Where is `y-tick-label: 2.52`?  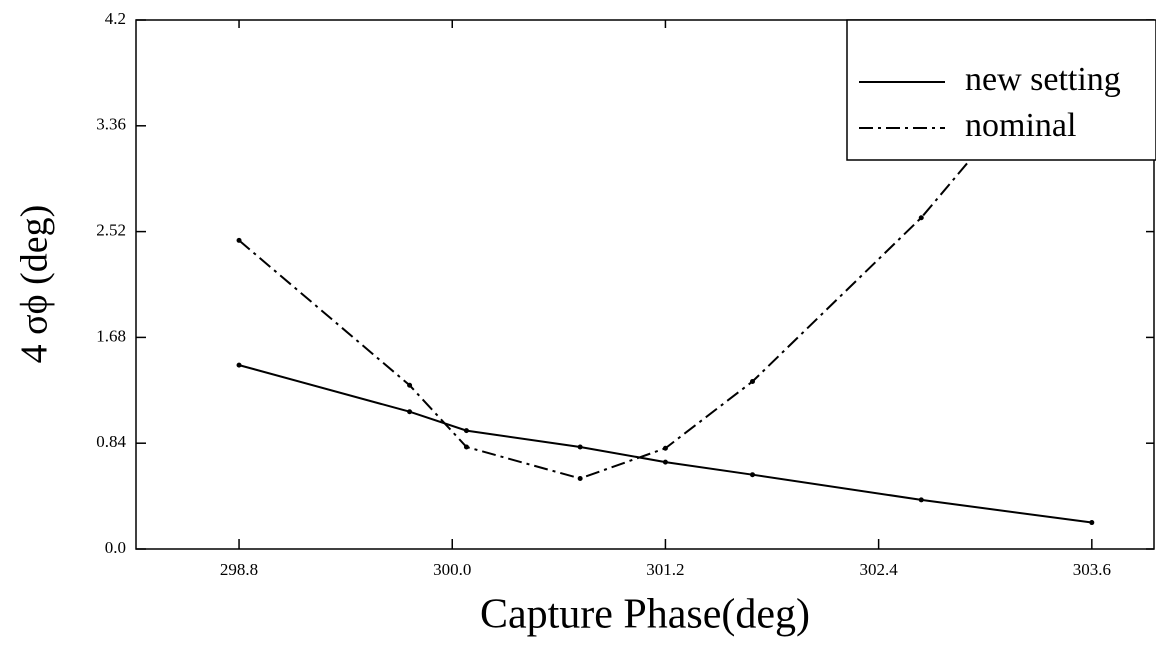 y-tick-label: 2.52 is located at coordinates (111, 230).